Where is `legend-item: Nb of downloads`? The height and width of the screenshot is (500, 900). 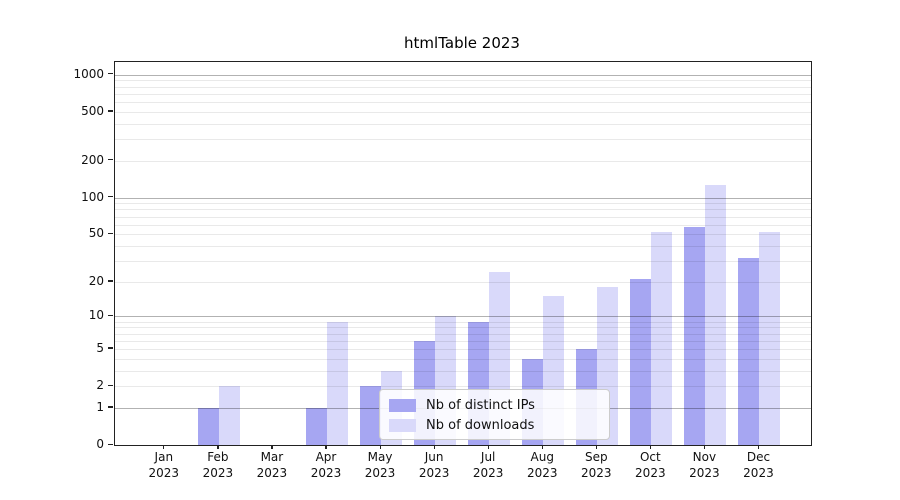
legend-item: Nb of downloads is located at coordinates (499, 425).